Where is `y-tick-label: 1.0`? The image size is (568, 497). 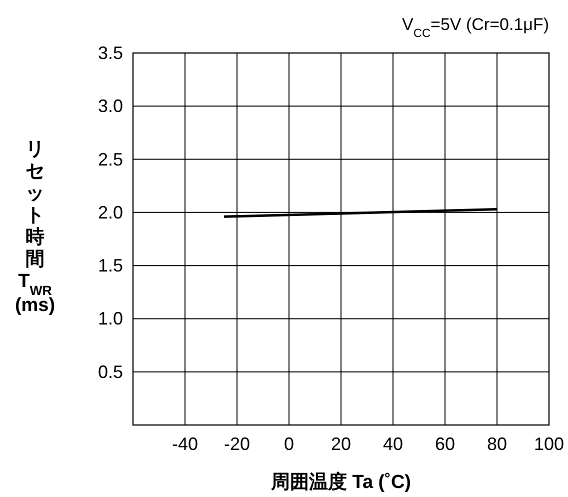 y-tick-label: 1.0 is located at coordinates (110, 318).